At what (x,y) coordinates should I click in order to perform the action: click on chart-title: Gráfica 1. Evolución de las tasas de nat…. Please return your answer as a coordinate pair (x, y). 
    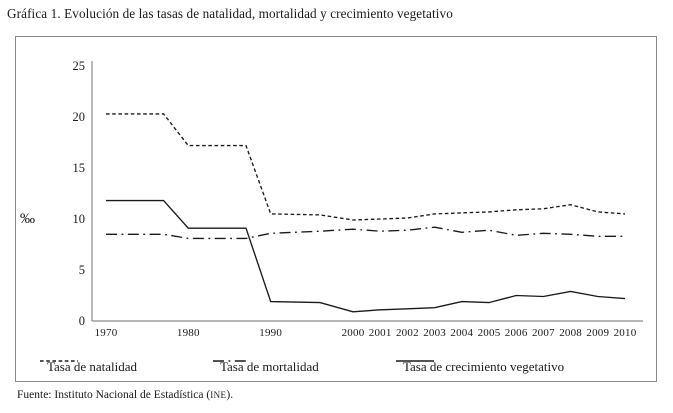
    Looking at the image, I should click on (230, 13).